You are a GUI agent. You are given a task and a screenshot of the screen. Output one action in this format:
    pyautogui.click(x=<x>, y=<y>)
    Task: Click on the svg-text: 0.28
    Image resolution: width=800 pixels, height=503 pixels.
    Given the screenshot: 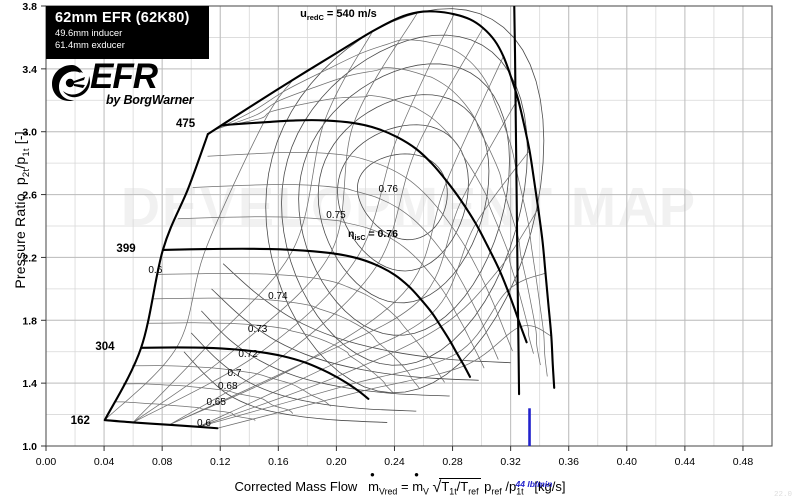 What is the action you would take?
    pyautogui.click(x=452, y=462)
    